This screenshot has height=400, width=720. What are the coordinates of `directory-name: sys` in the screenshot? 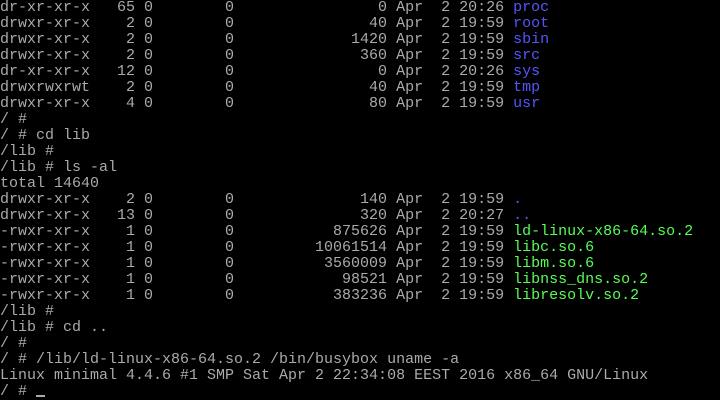 It's located at (527, 71).